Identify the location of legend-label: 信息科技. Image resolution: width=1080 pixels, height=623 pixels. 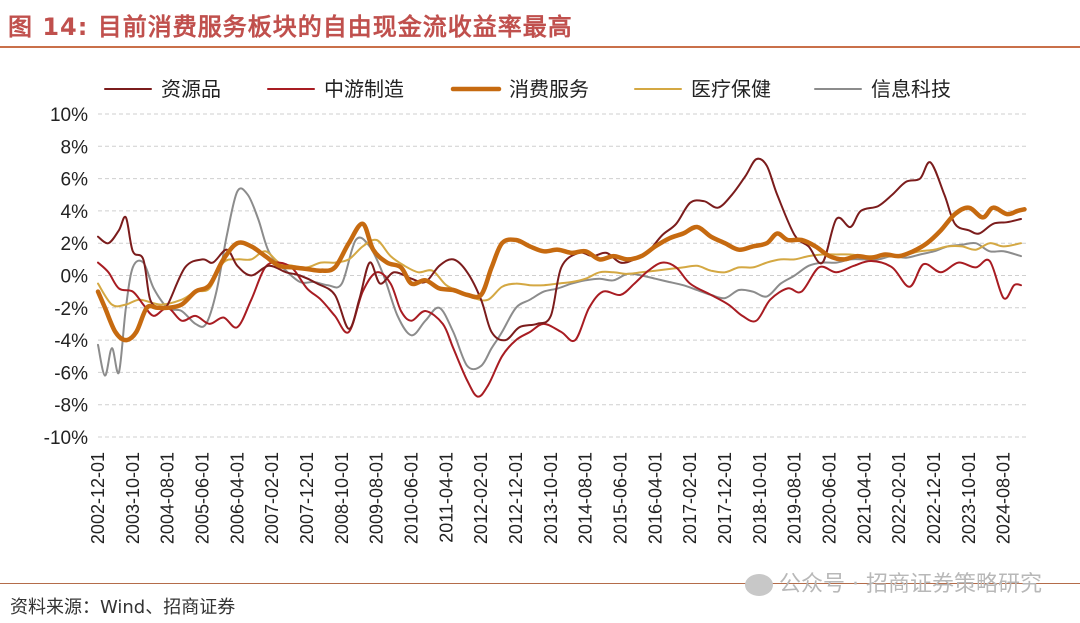
(911, 89).